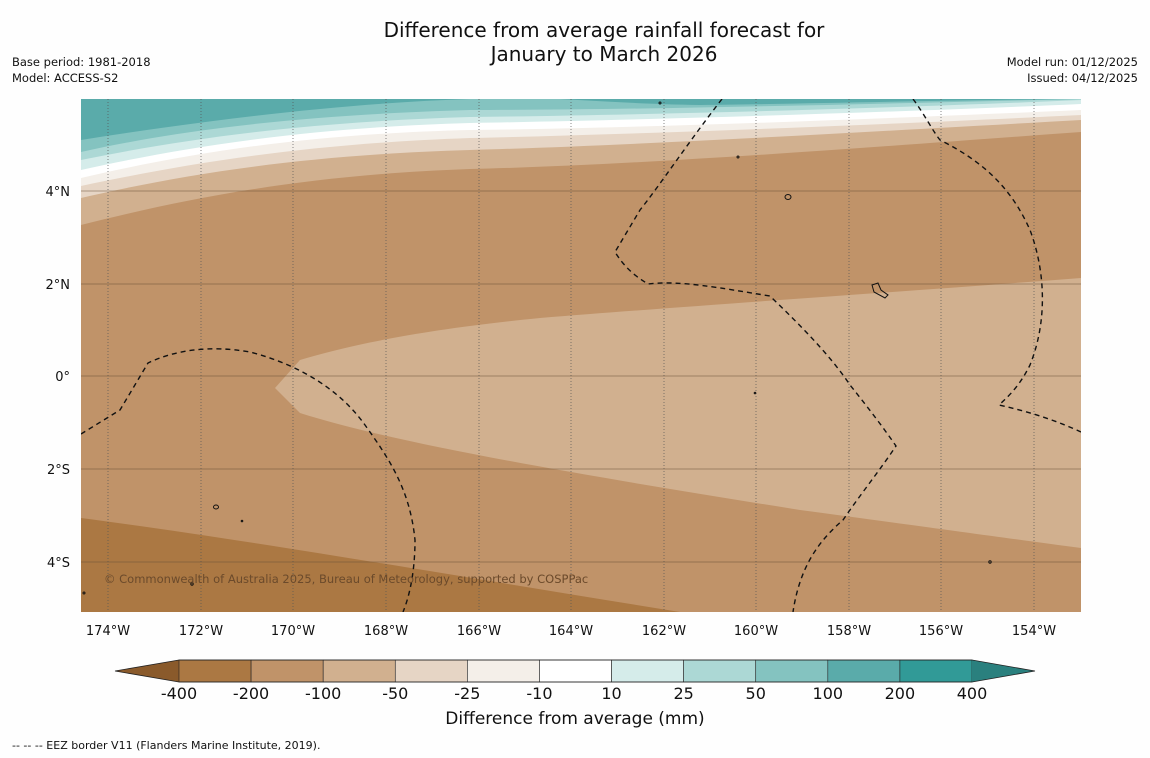 This screenshot has height=758, width=1150. What do you see at coordinates (1003, 671) in the screenshot?
I see `colorbar-extend-high` at bounding box center [1003, 671].